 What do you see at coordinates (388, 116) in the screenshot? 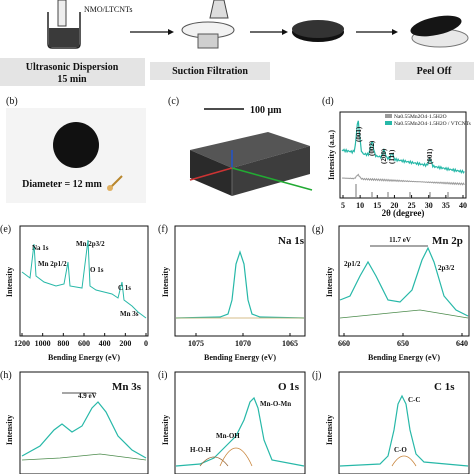
I see `legend-swatch-pristine` at bounding box center [388, 116].